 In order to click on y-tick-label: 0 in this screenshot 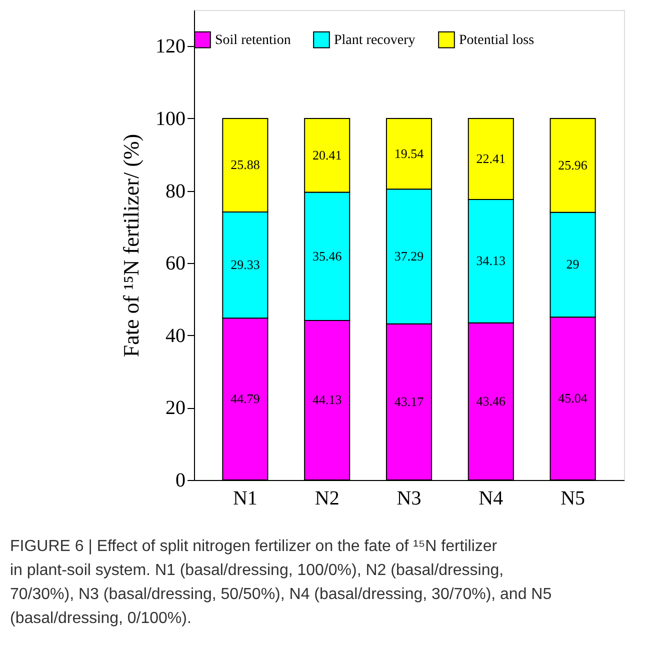, I will do `click(181, 481)`.